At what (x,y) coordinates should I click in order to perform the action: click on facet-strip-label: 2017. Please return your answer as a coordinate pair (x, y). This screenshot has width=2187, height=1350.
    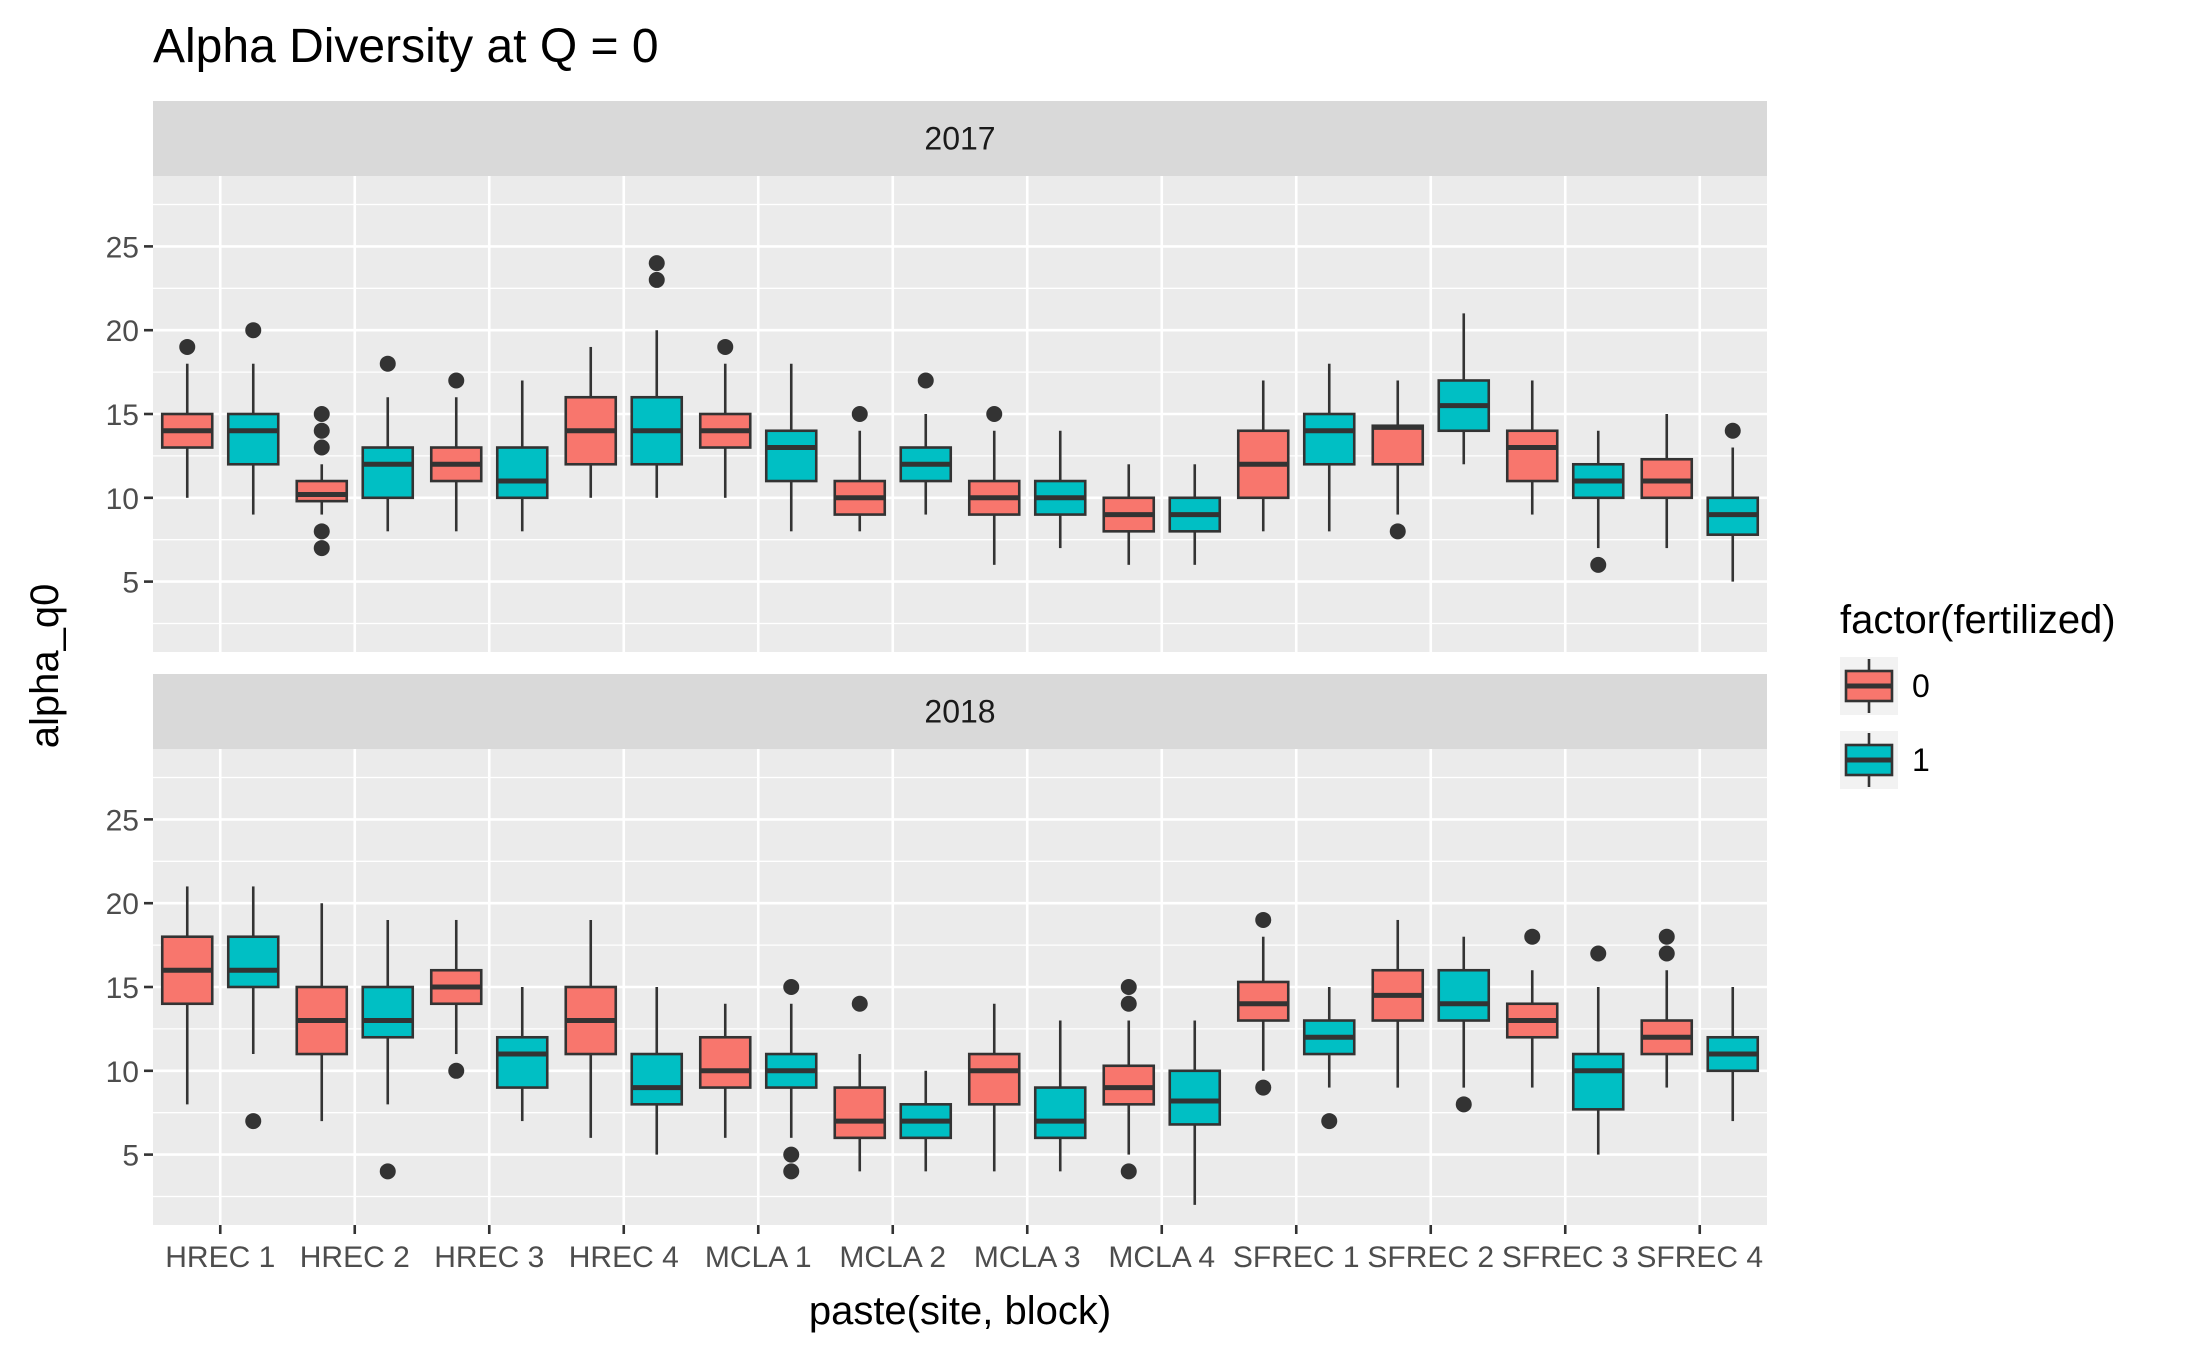
    Looking at the image, I should click on (959, 139).